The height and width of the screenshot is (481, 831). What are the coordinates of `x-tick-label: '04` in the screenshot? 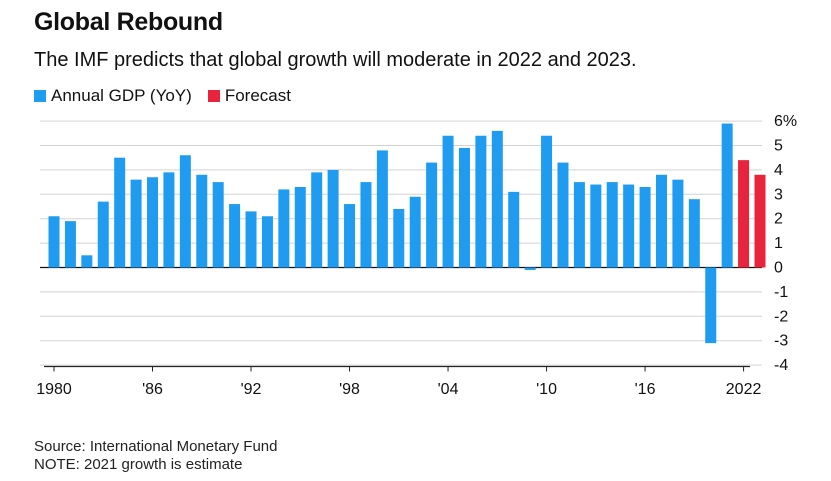 It's located at (448, 389).